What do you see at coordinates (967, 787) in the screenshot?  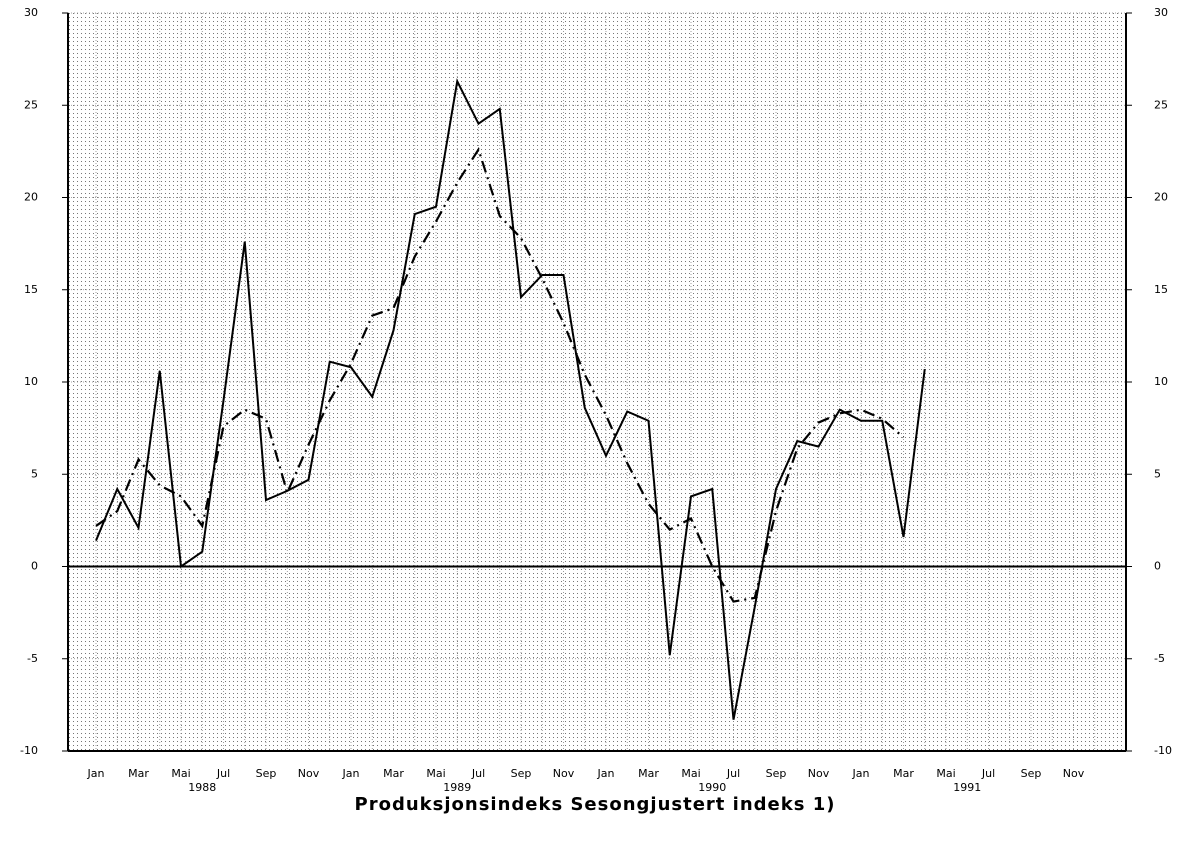 I see `year-label: 1991` at bounding box center [967, 787].